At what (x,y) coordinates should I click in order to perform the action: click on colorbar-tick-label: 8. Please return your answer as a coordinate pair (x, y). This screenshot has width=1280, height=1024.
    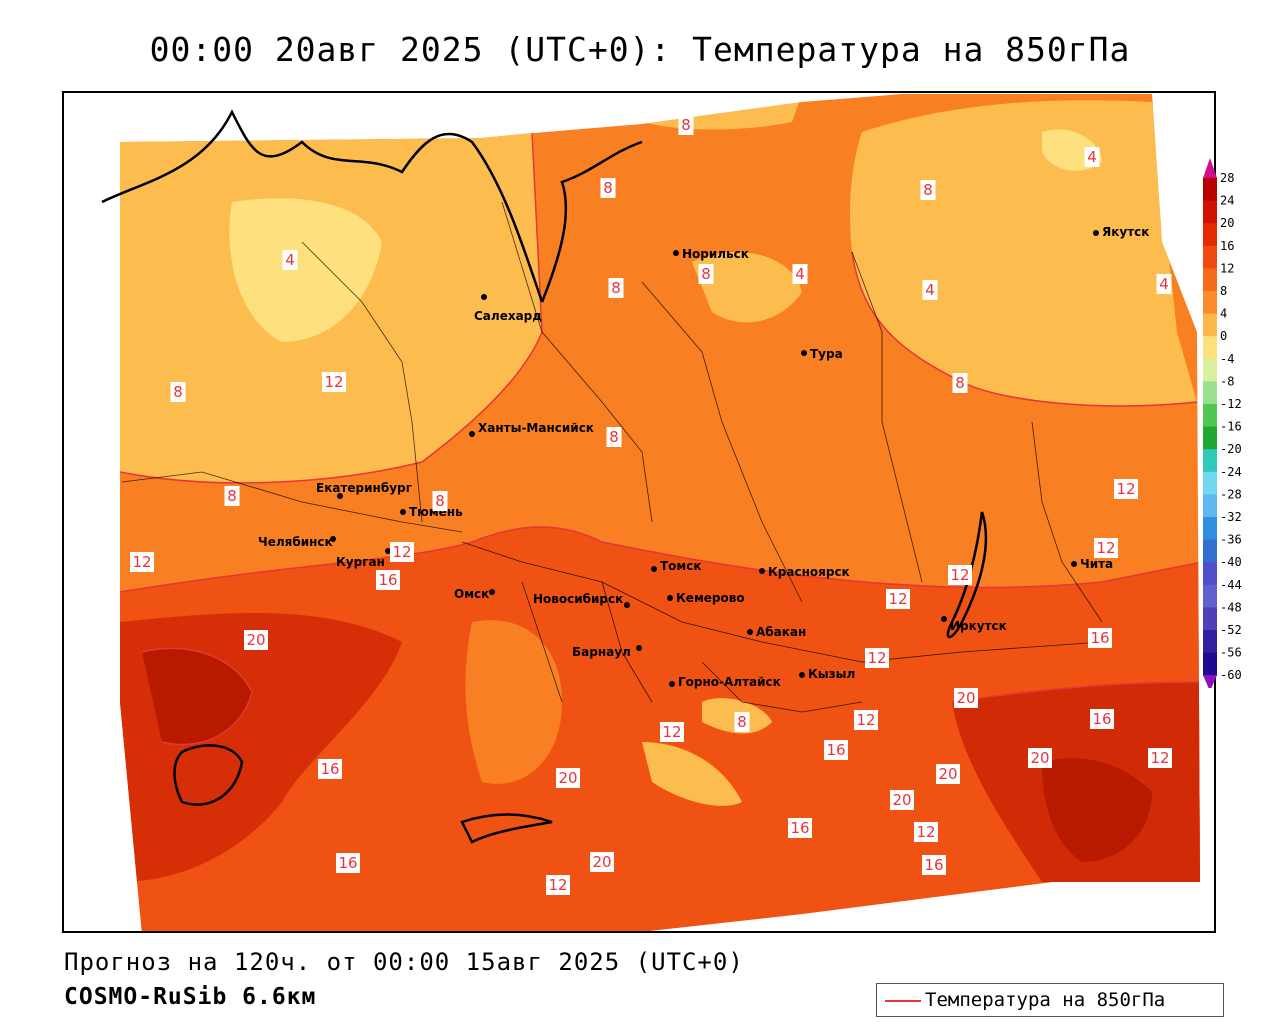
    Looking at the image, I should click on (1223, 291).